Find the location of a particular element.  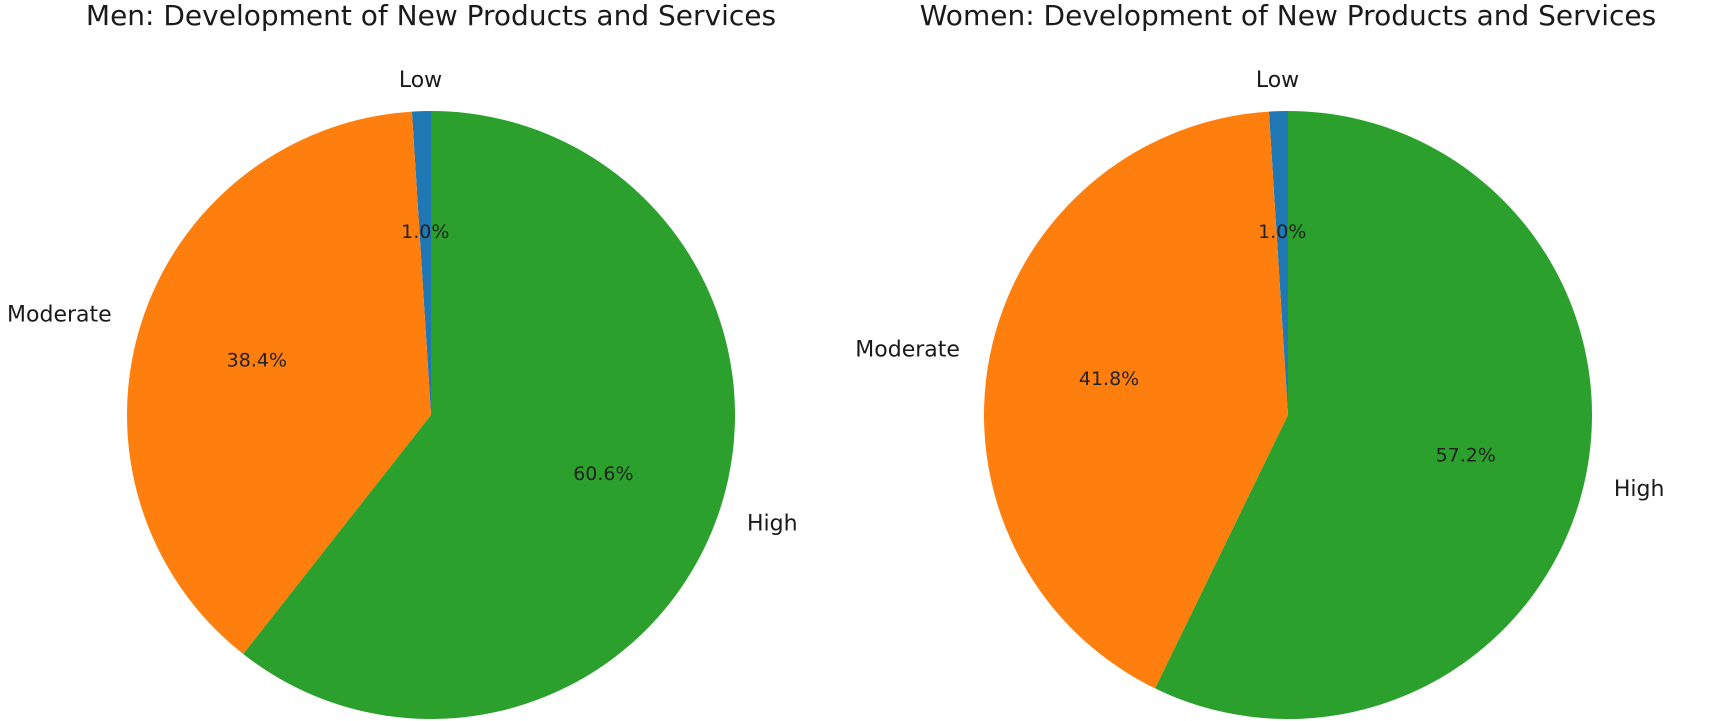

slice-label-low-men: Low is located at coordinates (420, 80).